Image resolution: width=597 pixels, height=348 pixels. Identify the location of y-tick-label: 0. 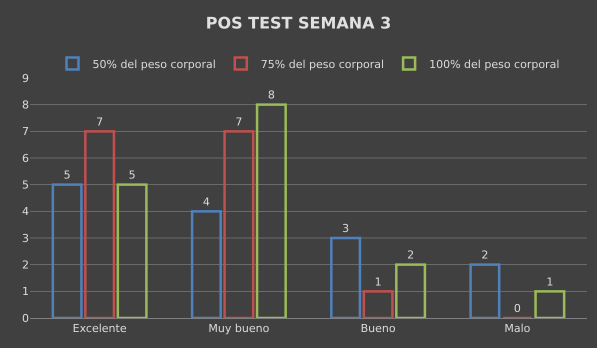
(25, 318).